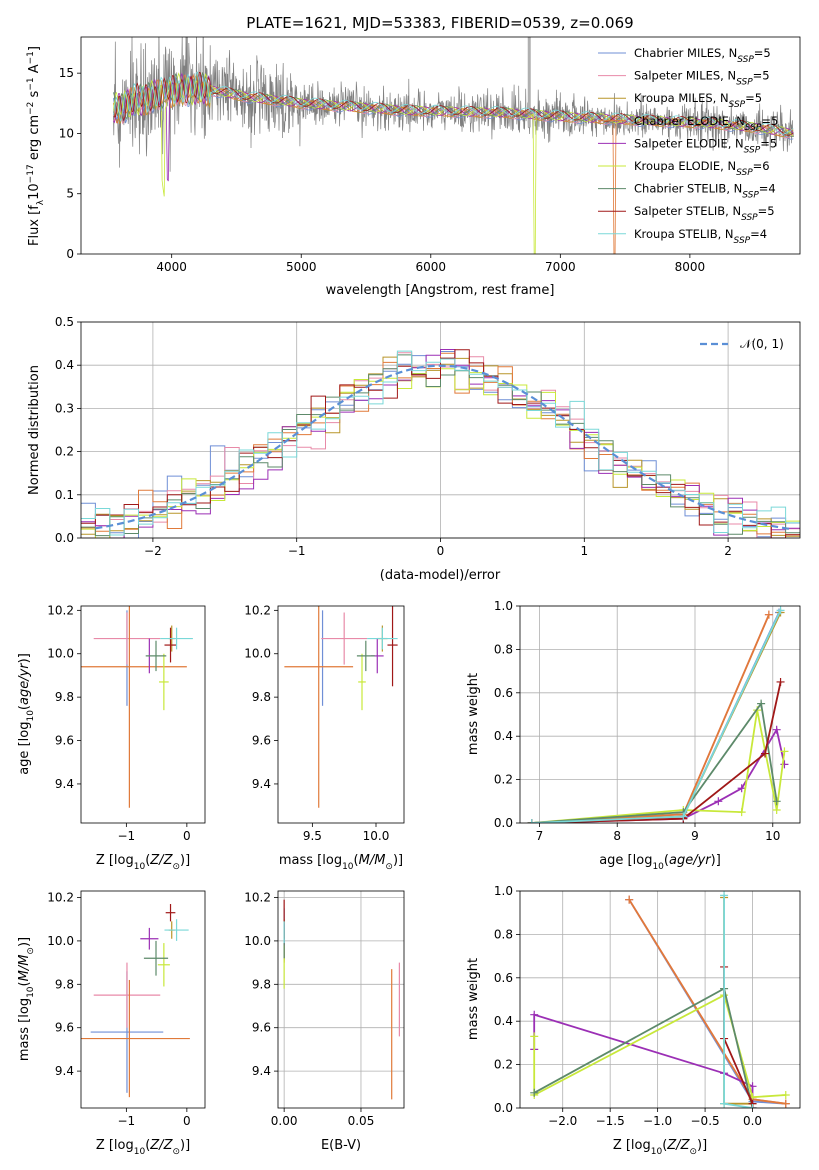 The image size is (819, 1170). I want to click on mass-vs-Z-ylabel: mass [log10(M/M⊙)], so click(26, 999).